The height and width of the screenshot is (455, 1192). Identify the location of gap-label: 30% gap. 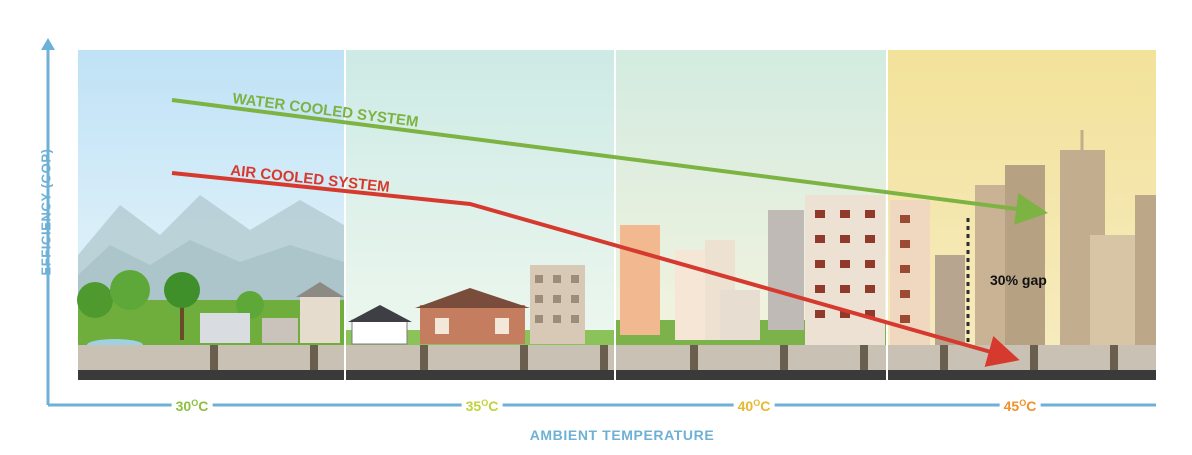
(1018, 280).